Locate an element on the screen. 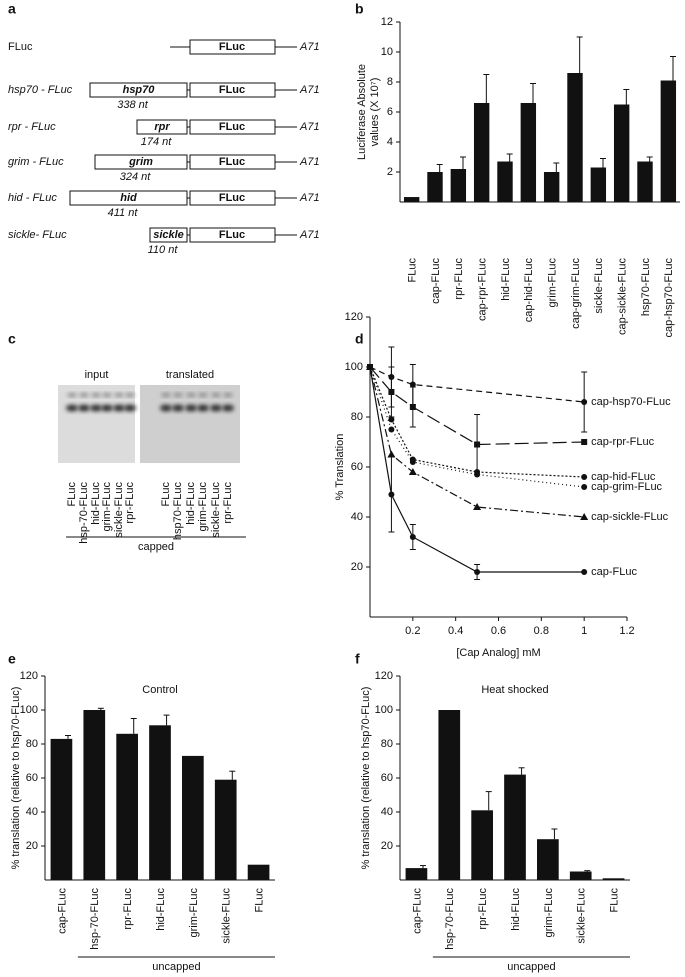 Image resolution: width=685 pixels, height=977 pixels. y-tick-label: 100 is located at coordinates (384, 710).